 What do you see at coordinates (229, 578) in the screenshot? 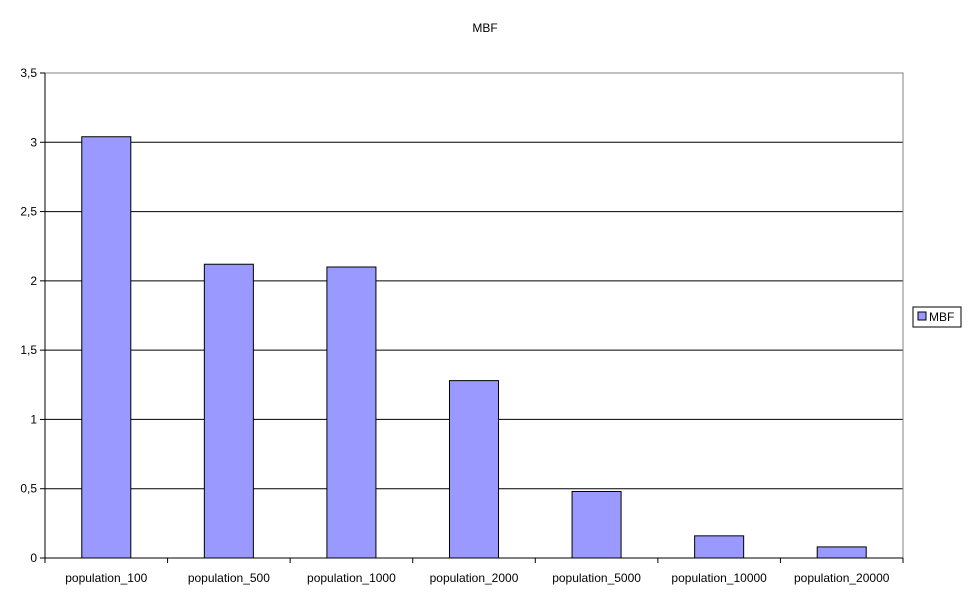
I see `x-tick-label: population_500` at bounding box center [229, 578].